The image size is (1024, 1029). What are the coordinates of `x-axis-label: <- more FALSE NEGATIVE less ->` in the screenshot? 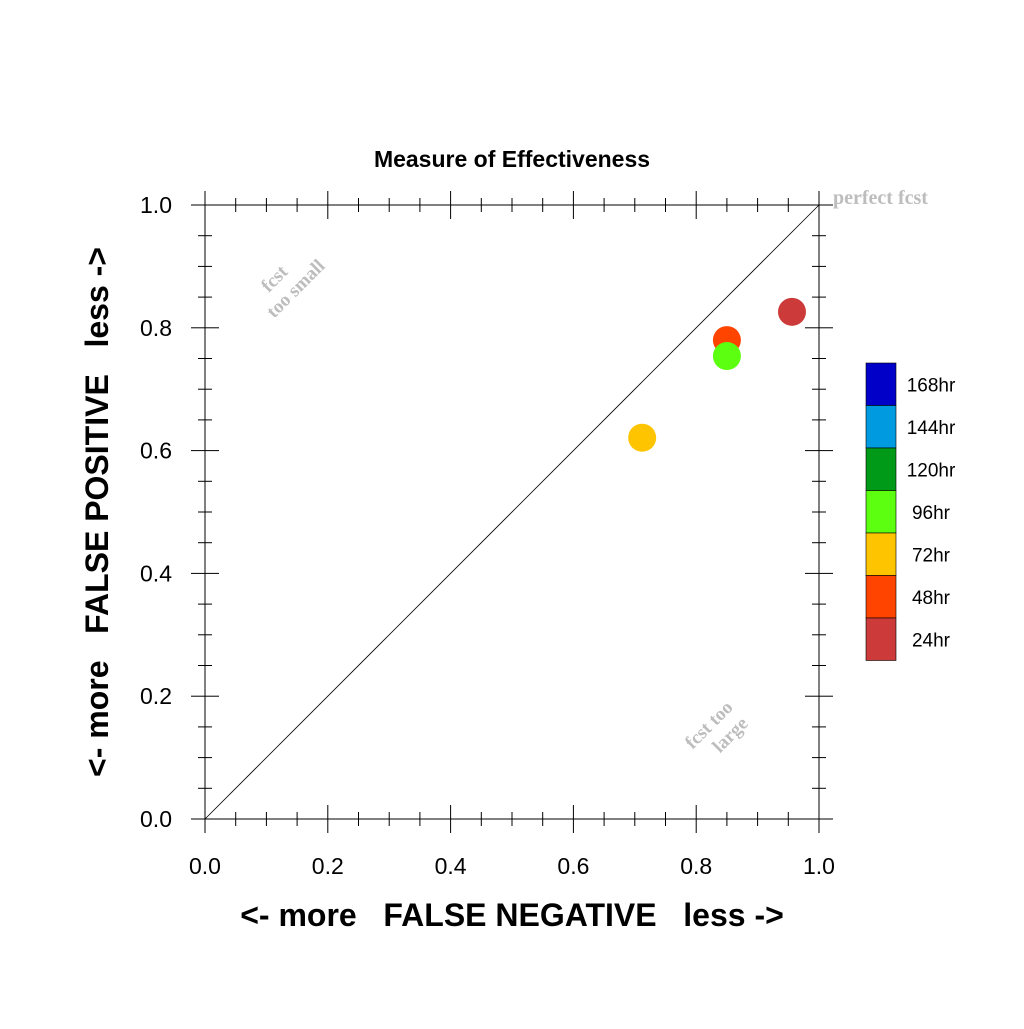 It's located at (512, 915).